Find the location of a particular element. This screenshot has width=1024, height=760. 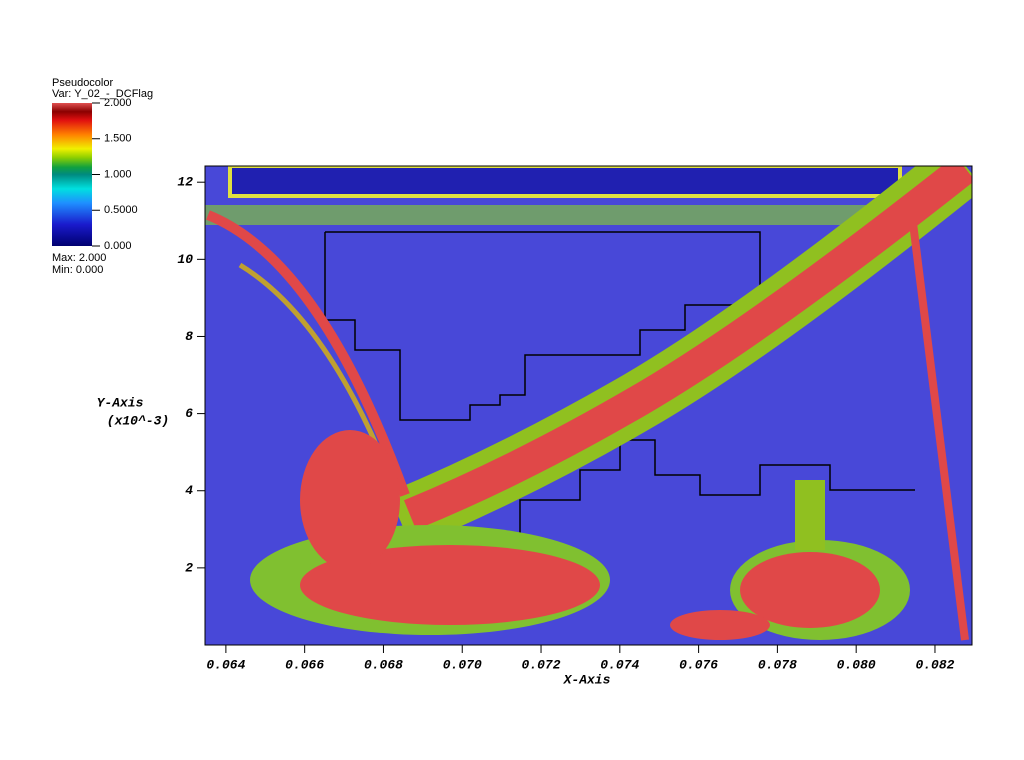

y-tick-label: 10 is located at coordinates (185, 259).